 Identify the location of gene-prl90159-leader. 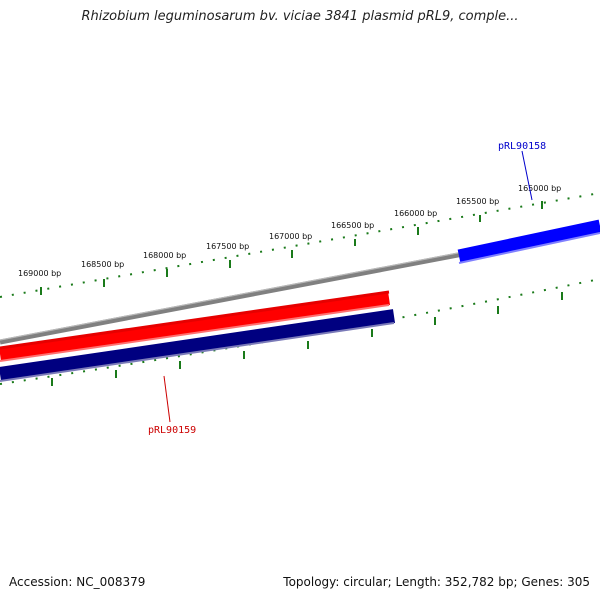
(167, 399).